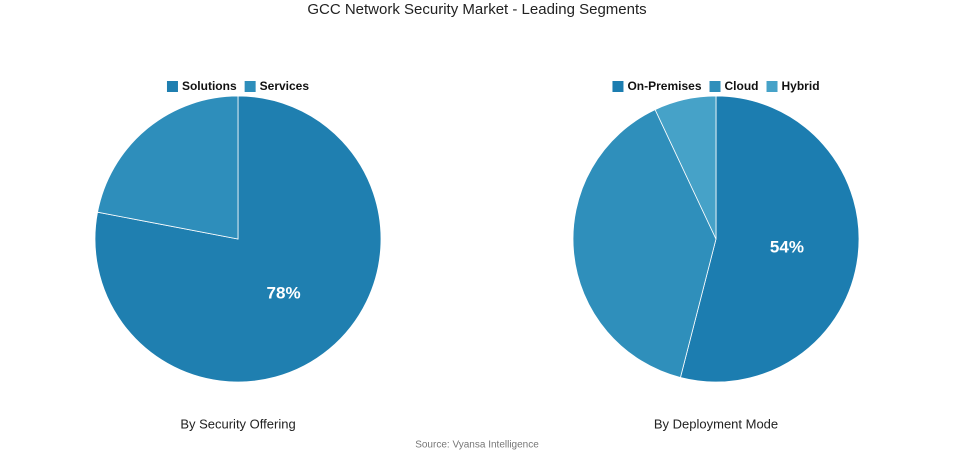 This screenshot has height=454, width=955. Describe the element at coordinates (787, 246) in the screenshot. I see `slice-label: 54%` at that location.